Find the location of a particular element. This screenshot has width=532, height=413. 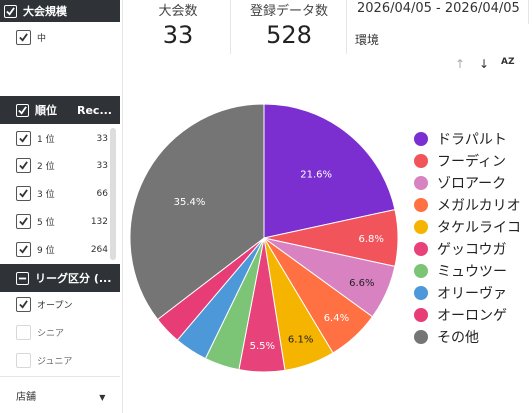

rank-count: 264 is located at coordinates (99, 249).